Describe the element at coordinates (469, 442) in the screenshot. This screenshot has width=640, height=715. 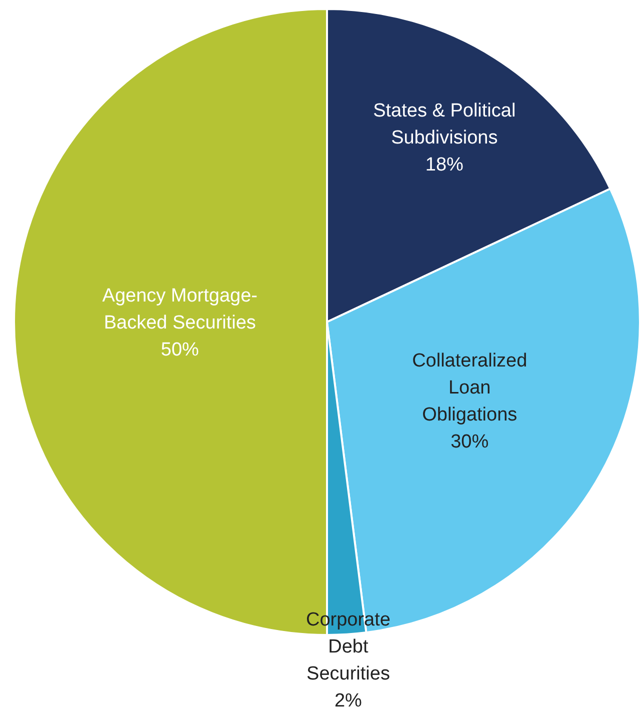
I see `data-label: 30%` at that location.